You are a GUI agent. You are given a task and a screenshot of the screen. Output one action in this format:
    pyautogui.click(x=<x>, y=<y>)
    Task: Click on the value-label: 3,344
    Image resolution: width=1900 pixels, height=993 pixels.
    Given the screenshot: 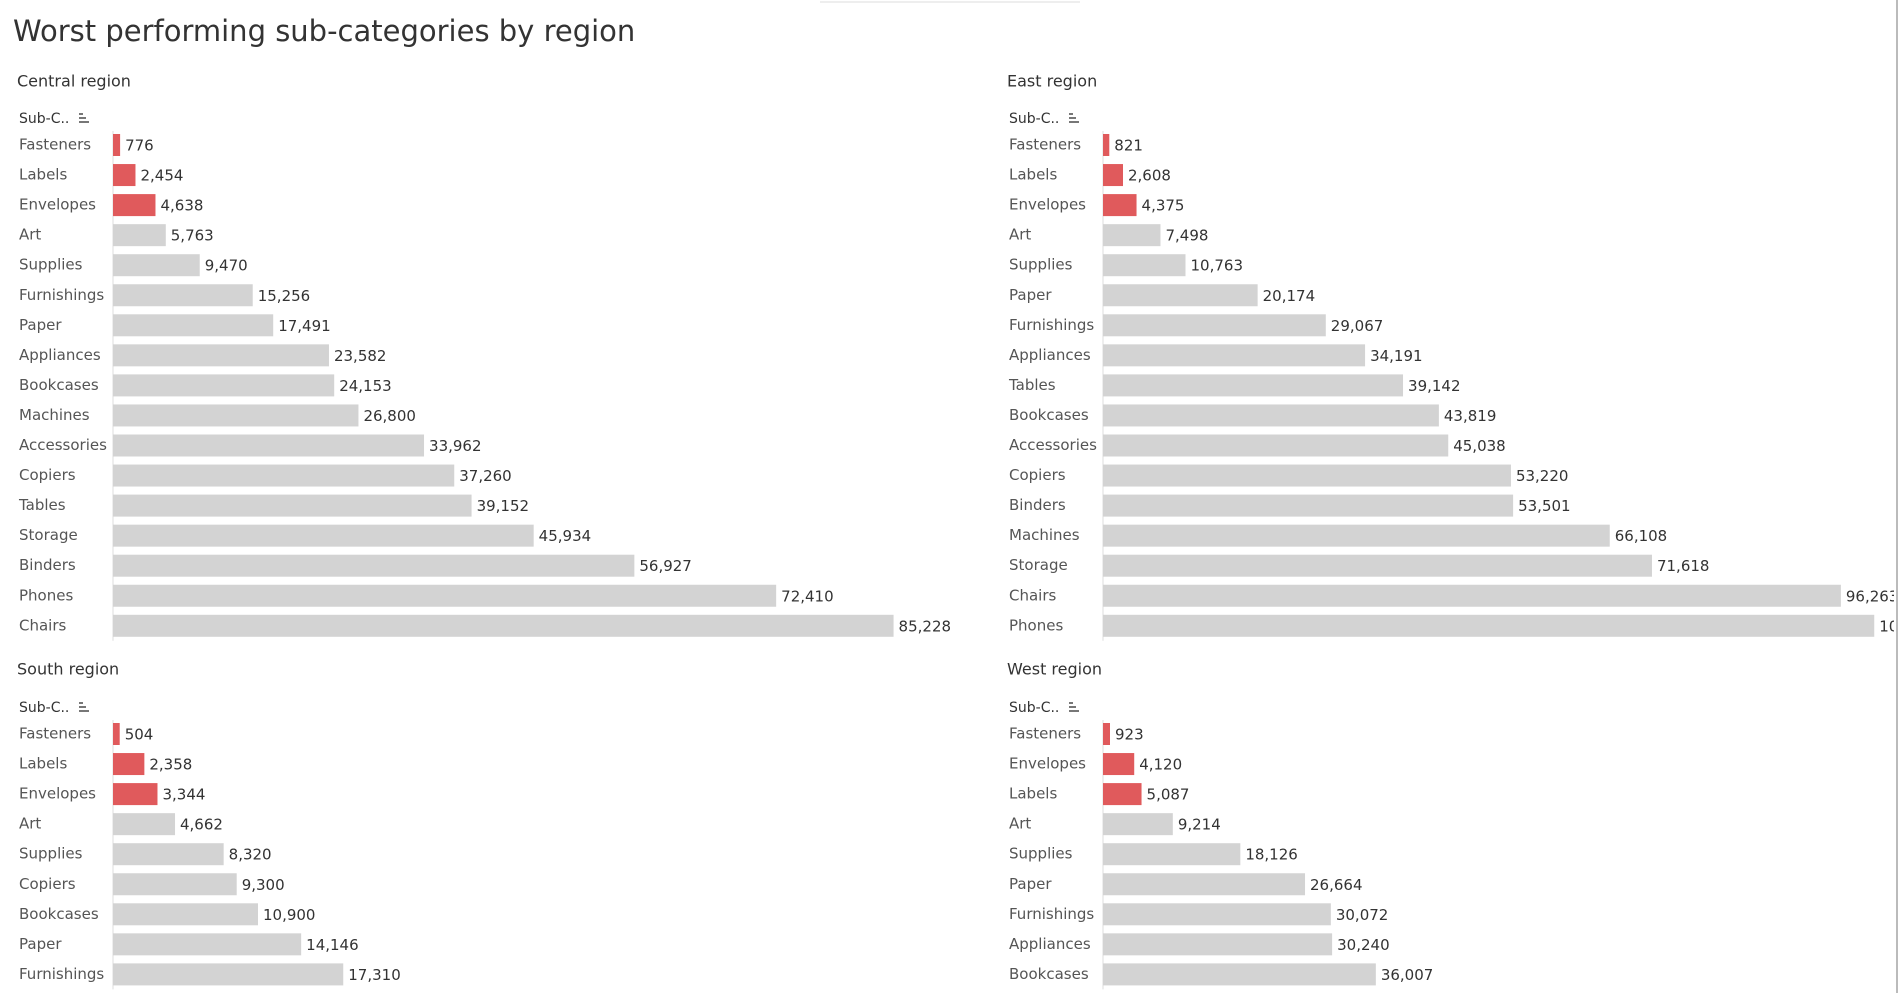 What is the action you would take?
    pyautogui.click(x=183, y=795)
    